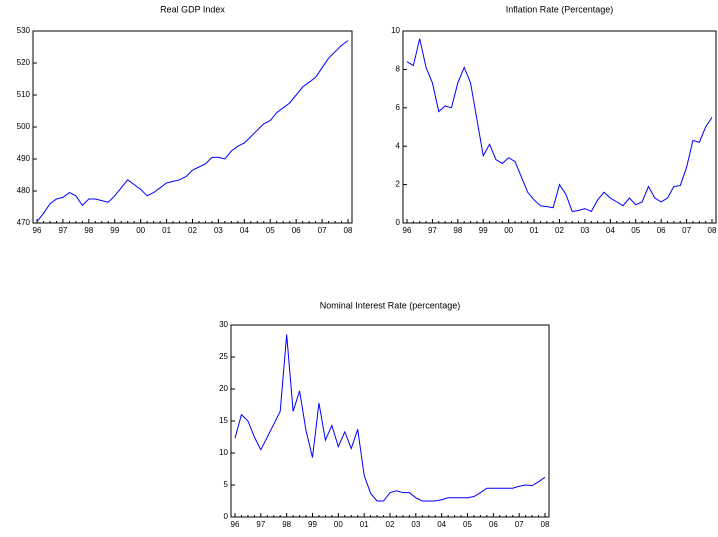 The width and height of the screenshot is (718, 537). What do you see at coordinates (24, 30) in the screenshot?
I see `y-tick-label: 530` at bounding box center [24, 30].